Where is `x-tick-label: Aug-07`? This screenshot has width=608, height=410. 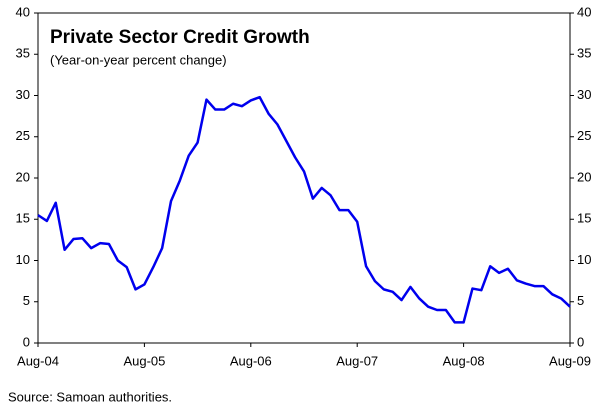 x-tick-label: Aug-07 is located at coordinates (357, 360).